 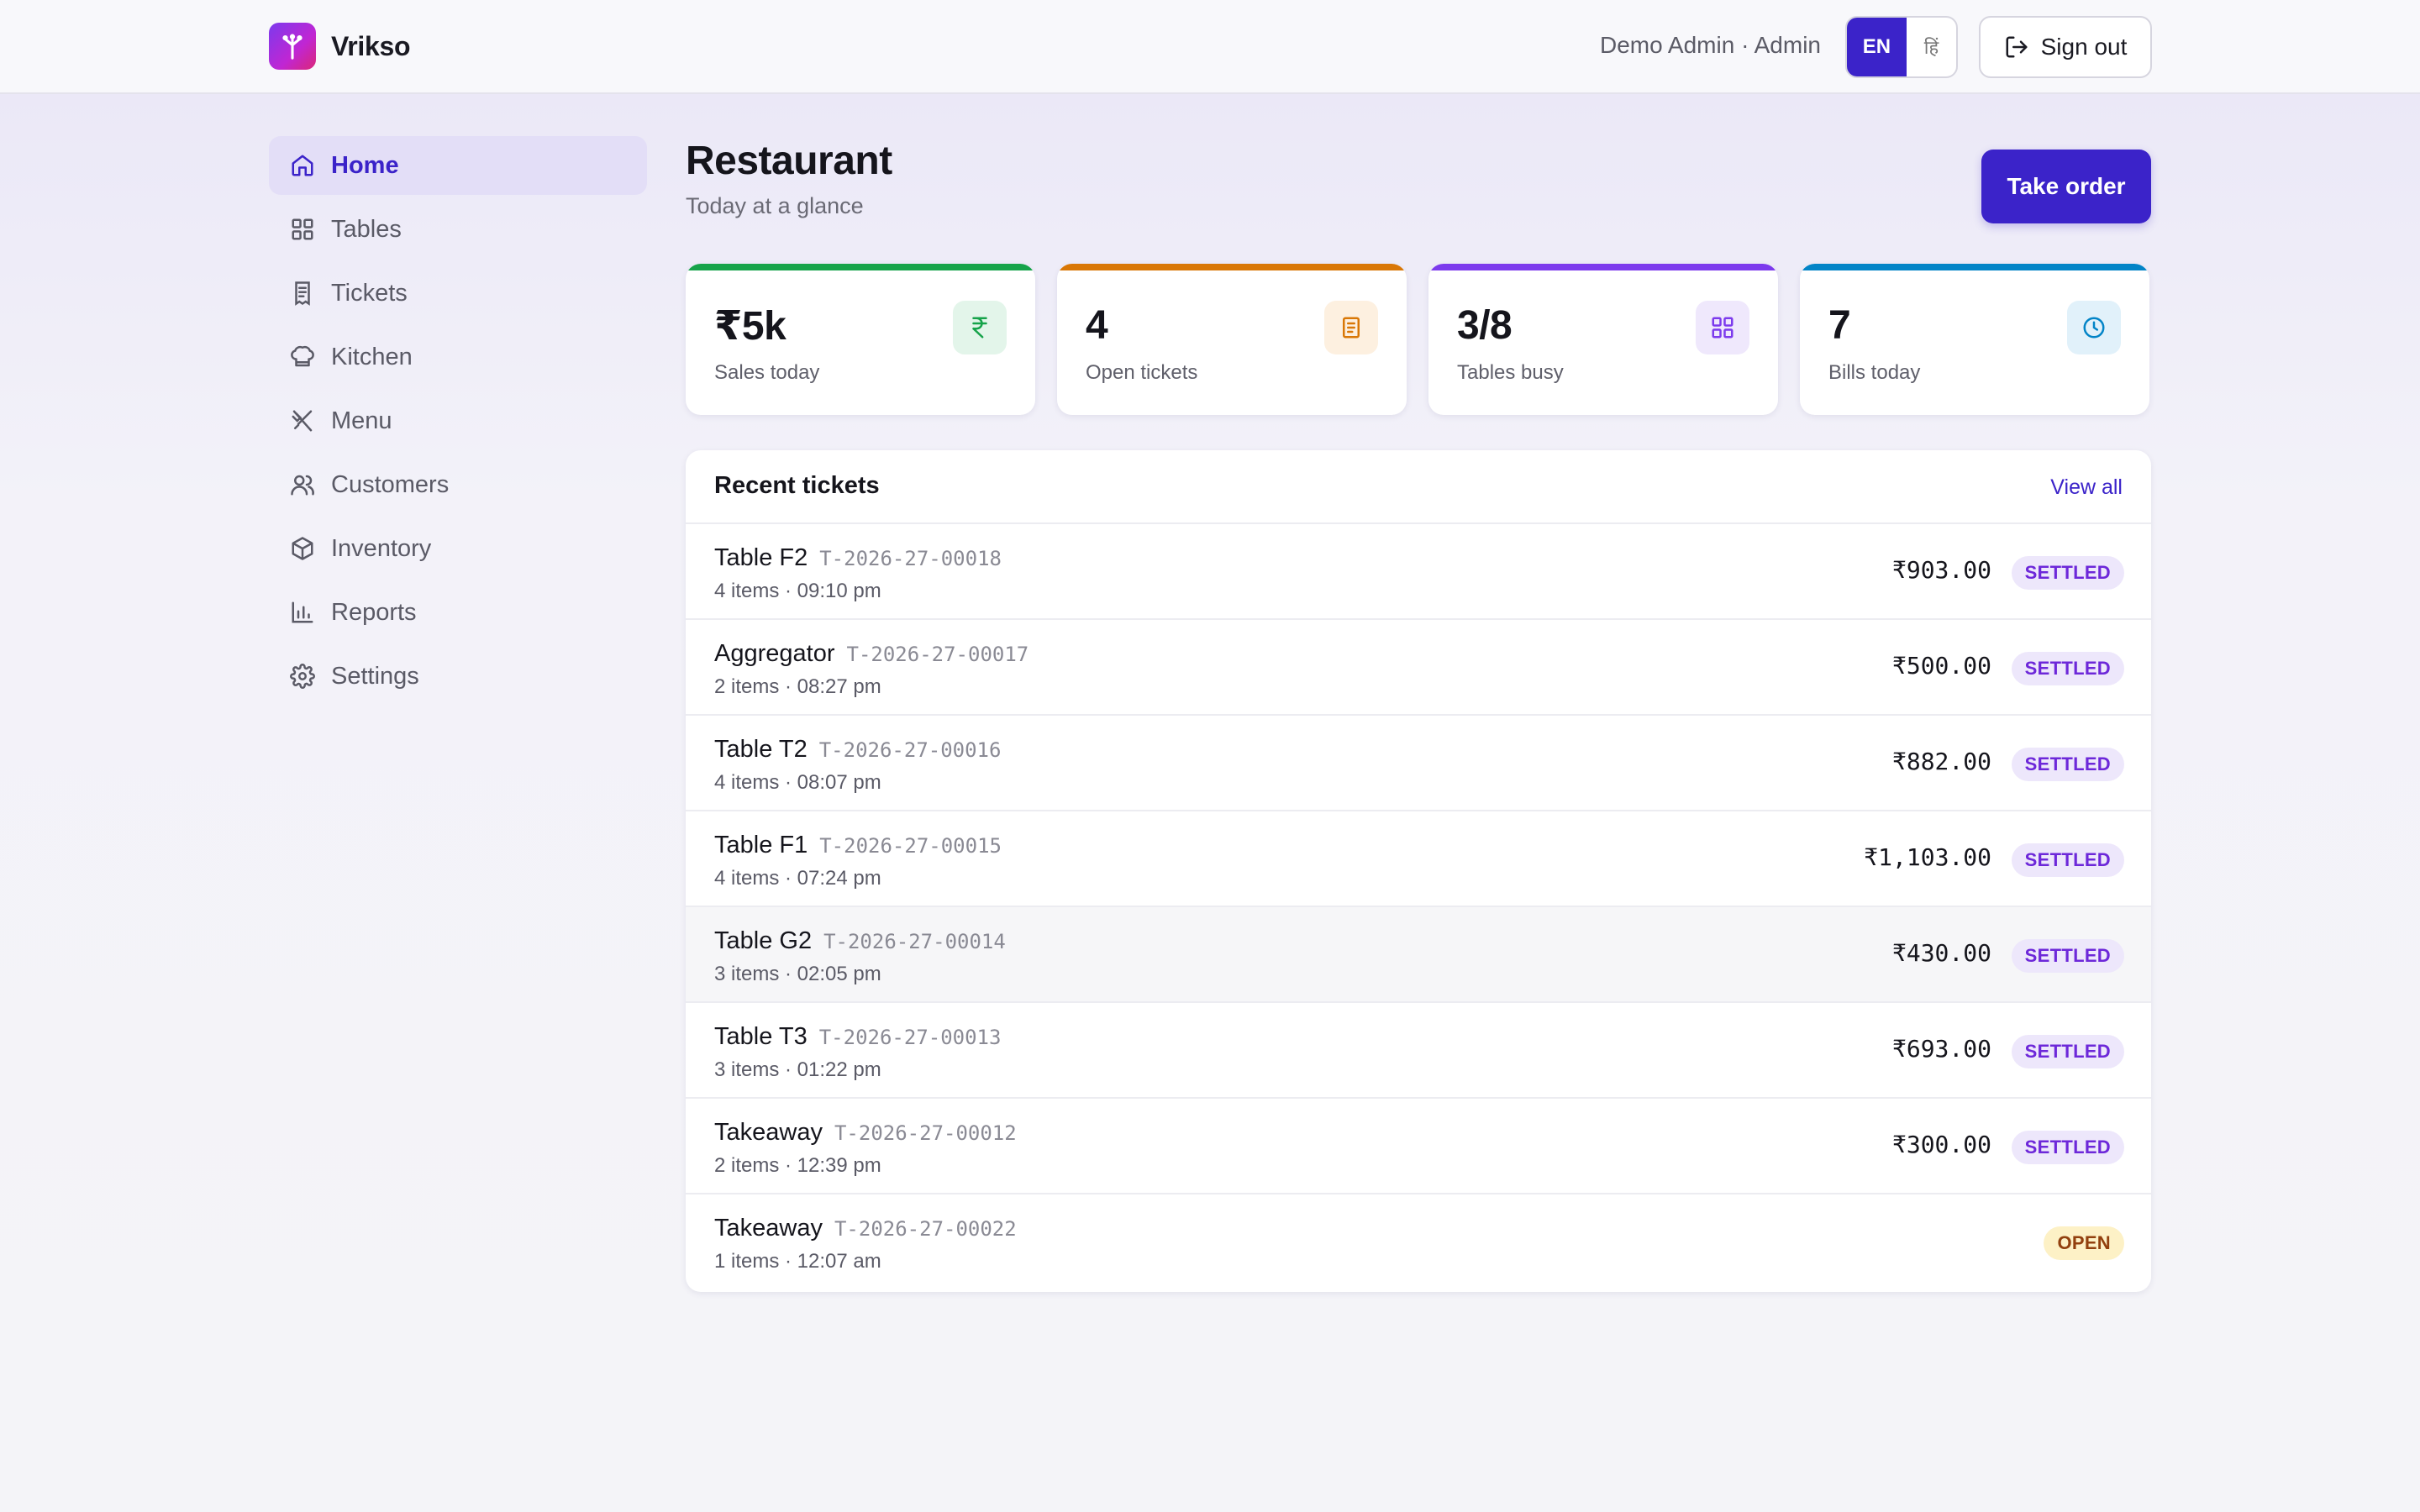 I want to click on stat-card-tables-busy: 3/8 Tables busy, so click(x=1603, y=339).